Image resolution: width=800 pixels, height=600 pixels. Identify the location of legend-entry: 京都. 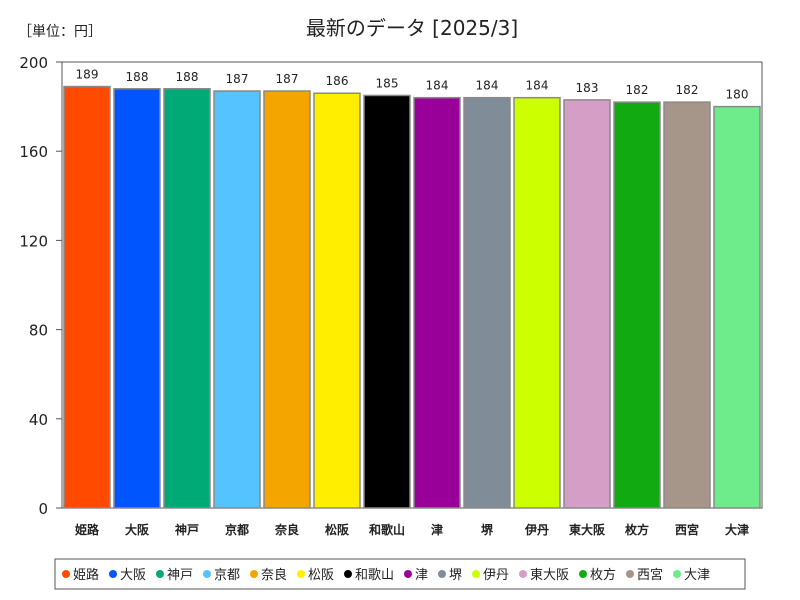
(227, 575).